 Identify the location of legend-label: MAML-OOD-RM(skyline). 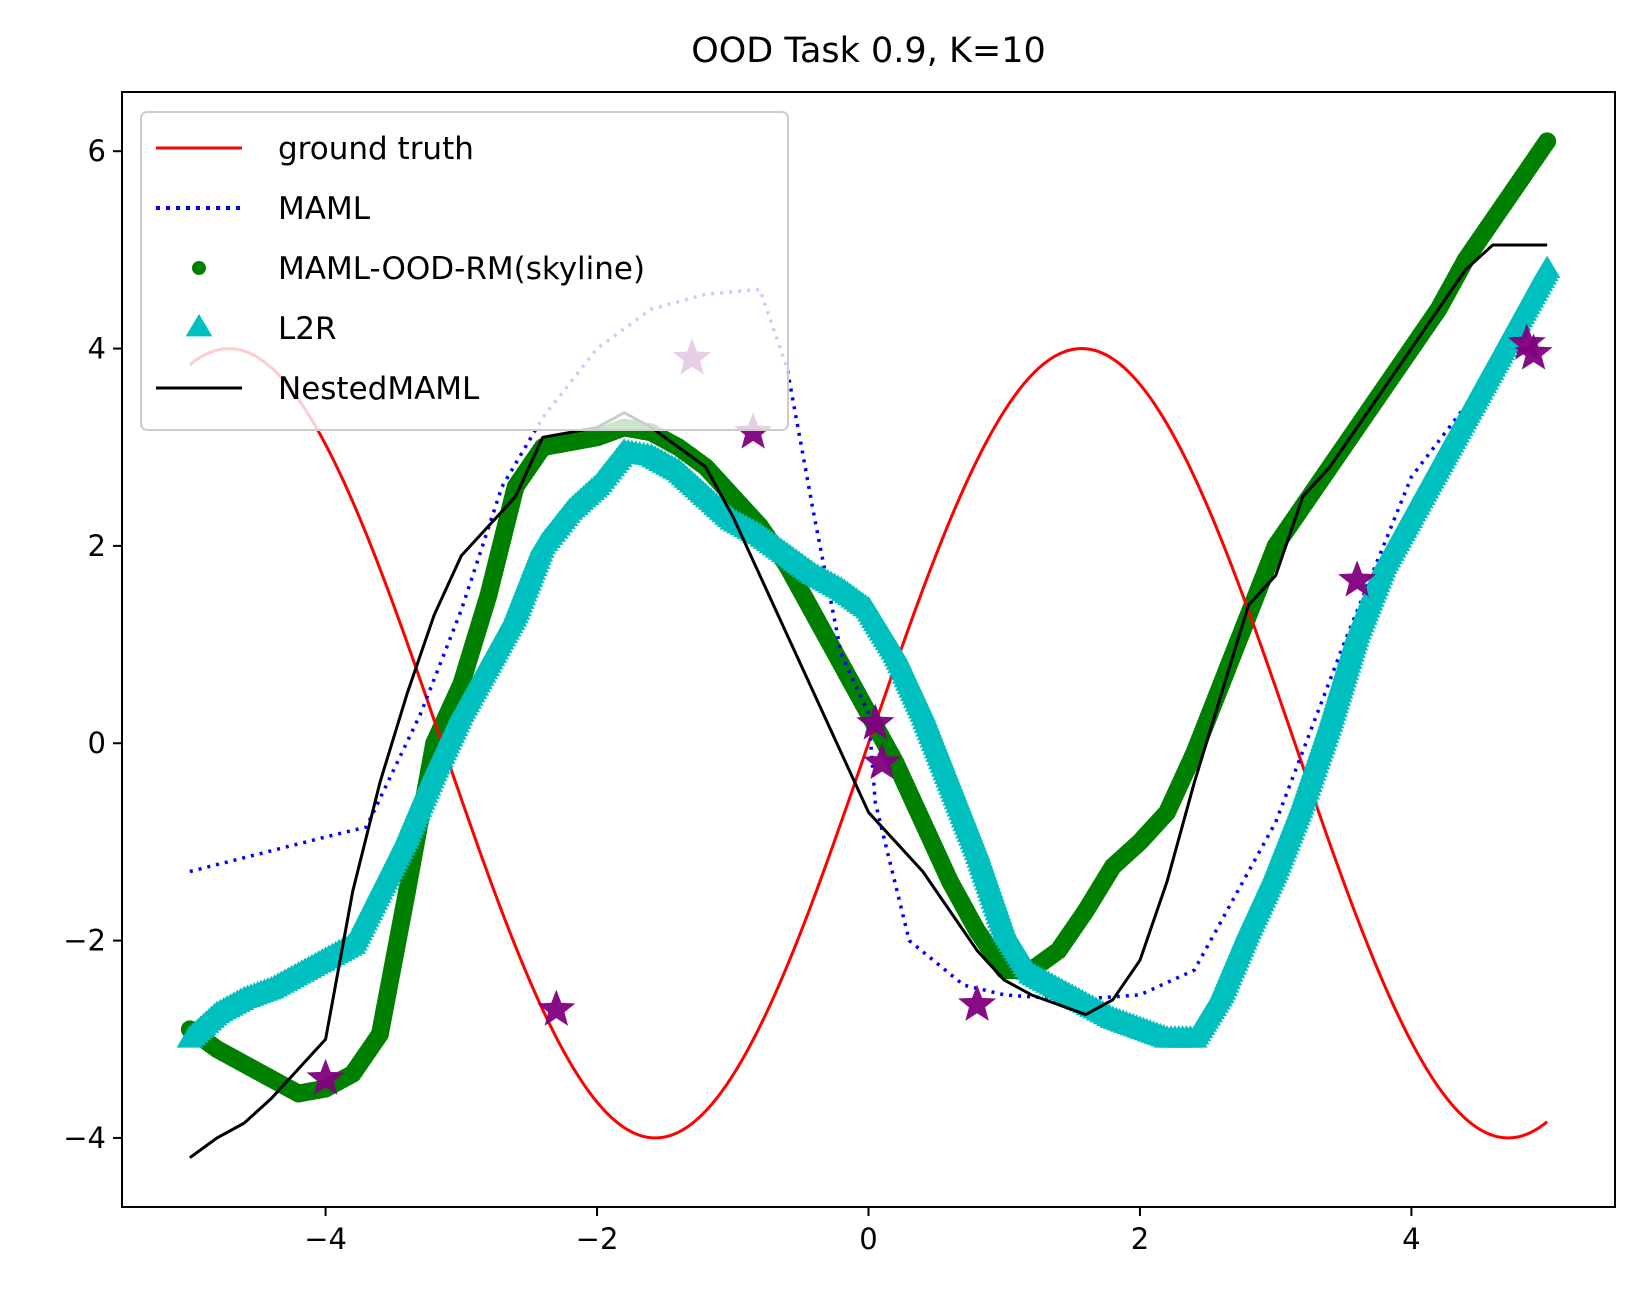
(461, 269).